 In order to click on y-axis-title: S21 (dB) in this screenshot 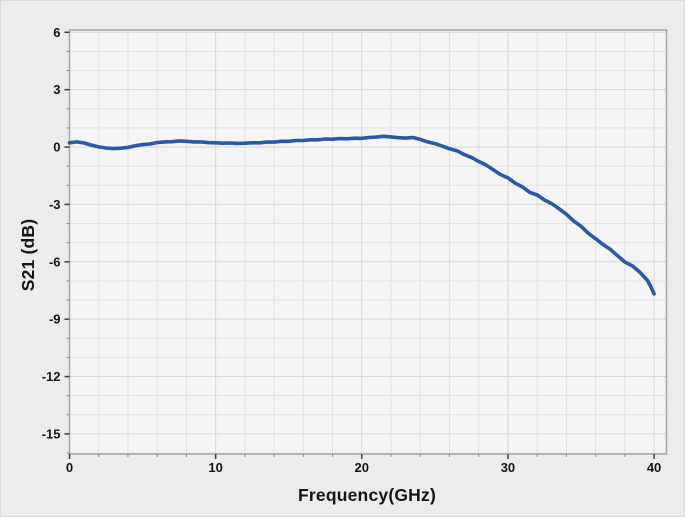, I will do `click(28, 255)`.